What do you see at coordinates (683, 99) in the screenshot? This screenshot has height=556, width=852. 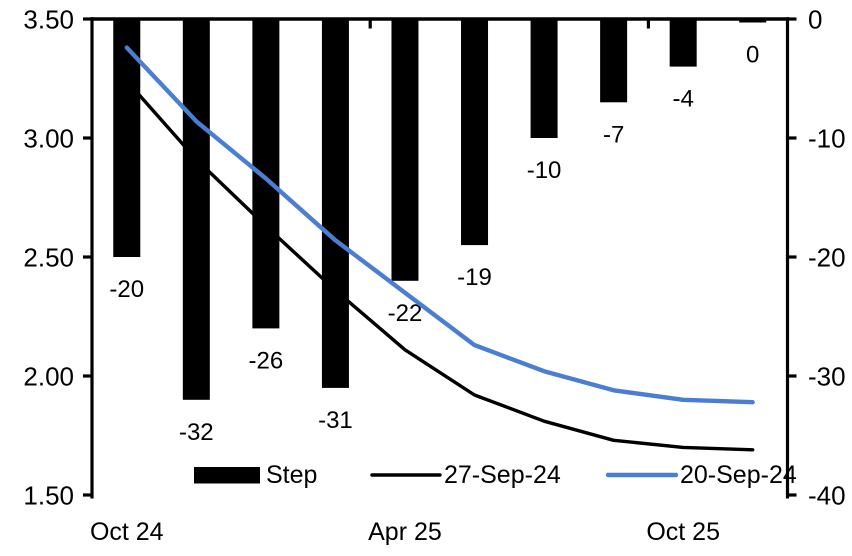 I see `bar-label-8: -4` at bounding box center [683, 99].